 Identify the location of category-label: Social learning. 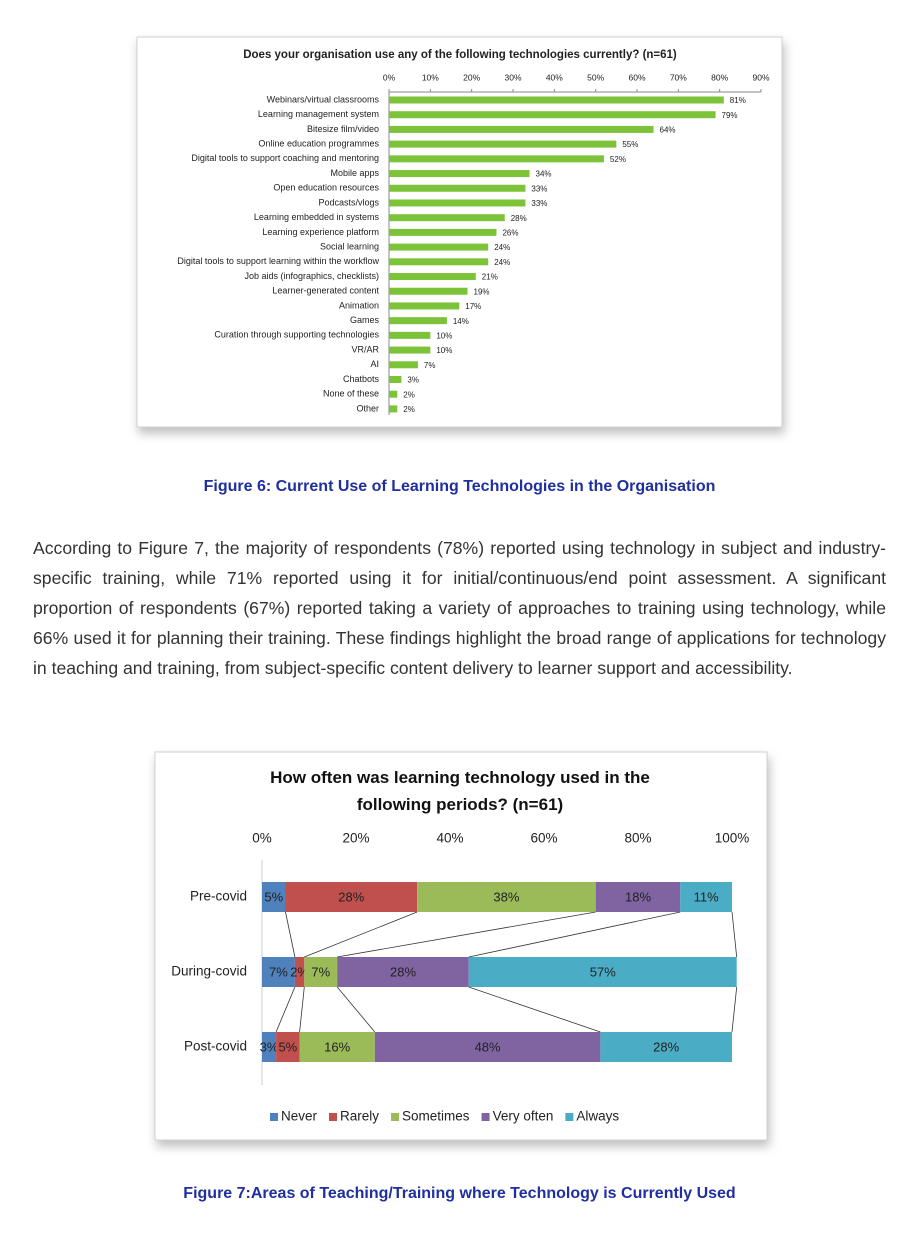
(349, 246).